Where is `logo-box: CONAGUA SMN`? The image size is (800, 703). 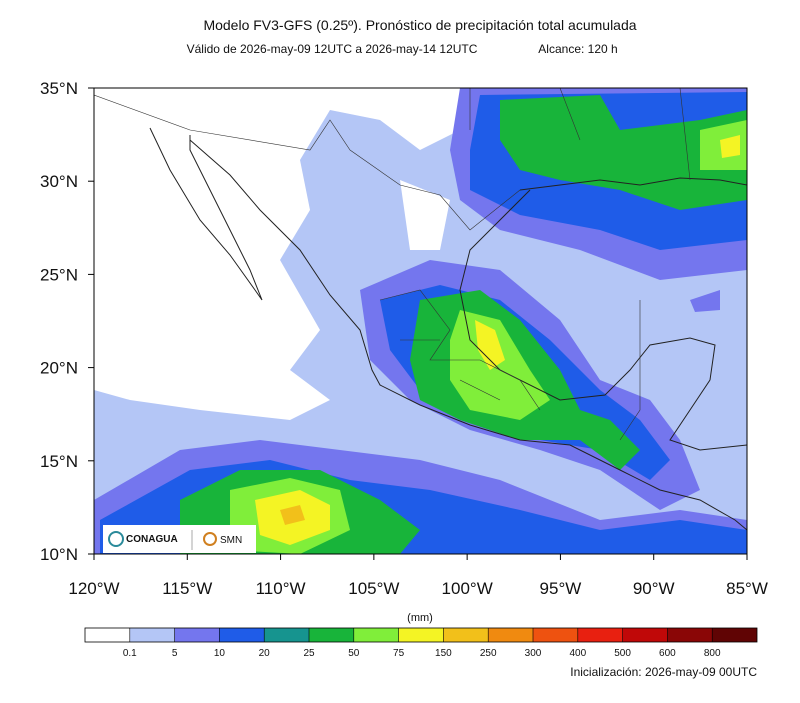 logo-box: CONAGUA SMN is located at coordinates (179, 539).